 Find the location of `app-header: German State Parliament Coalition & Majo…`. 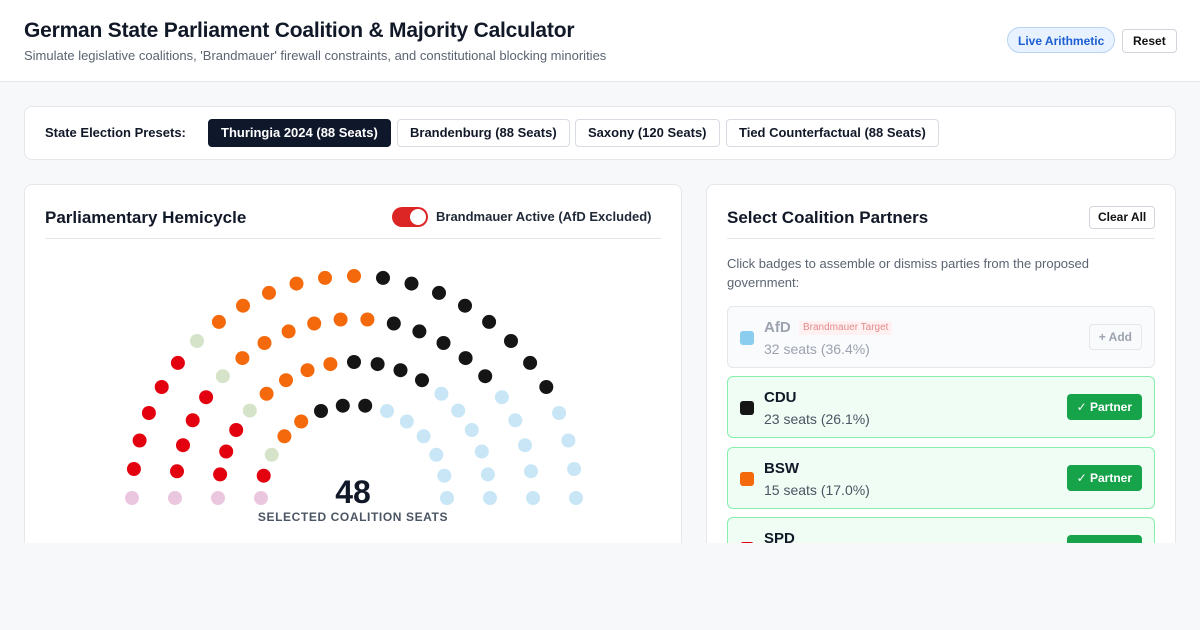

app-header: German State Parliament Coalition & Majo… is located at coordinates (600, 41).